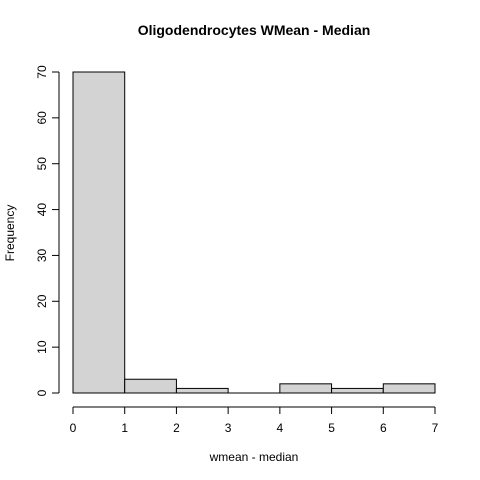 This screenshot has width=480, height=480. I want to click on y-axis-label: Frequency, so click(10, 233).